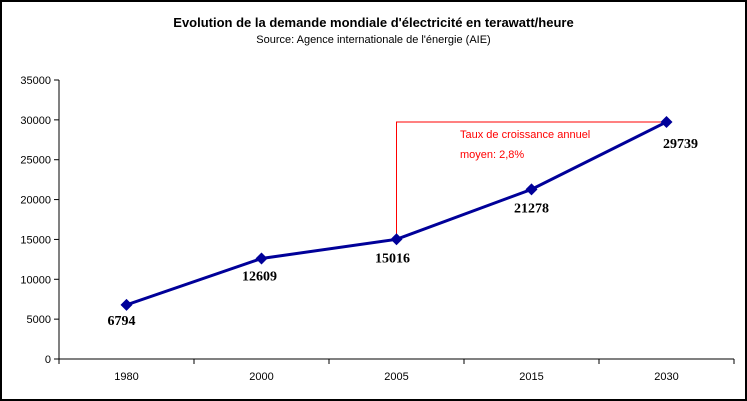  Describe the element at coordinates (261, 377) in the screenshot. I see `x-axis-tick-label: 2000` at that location.